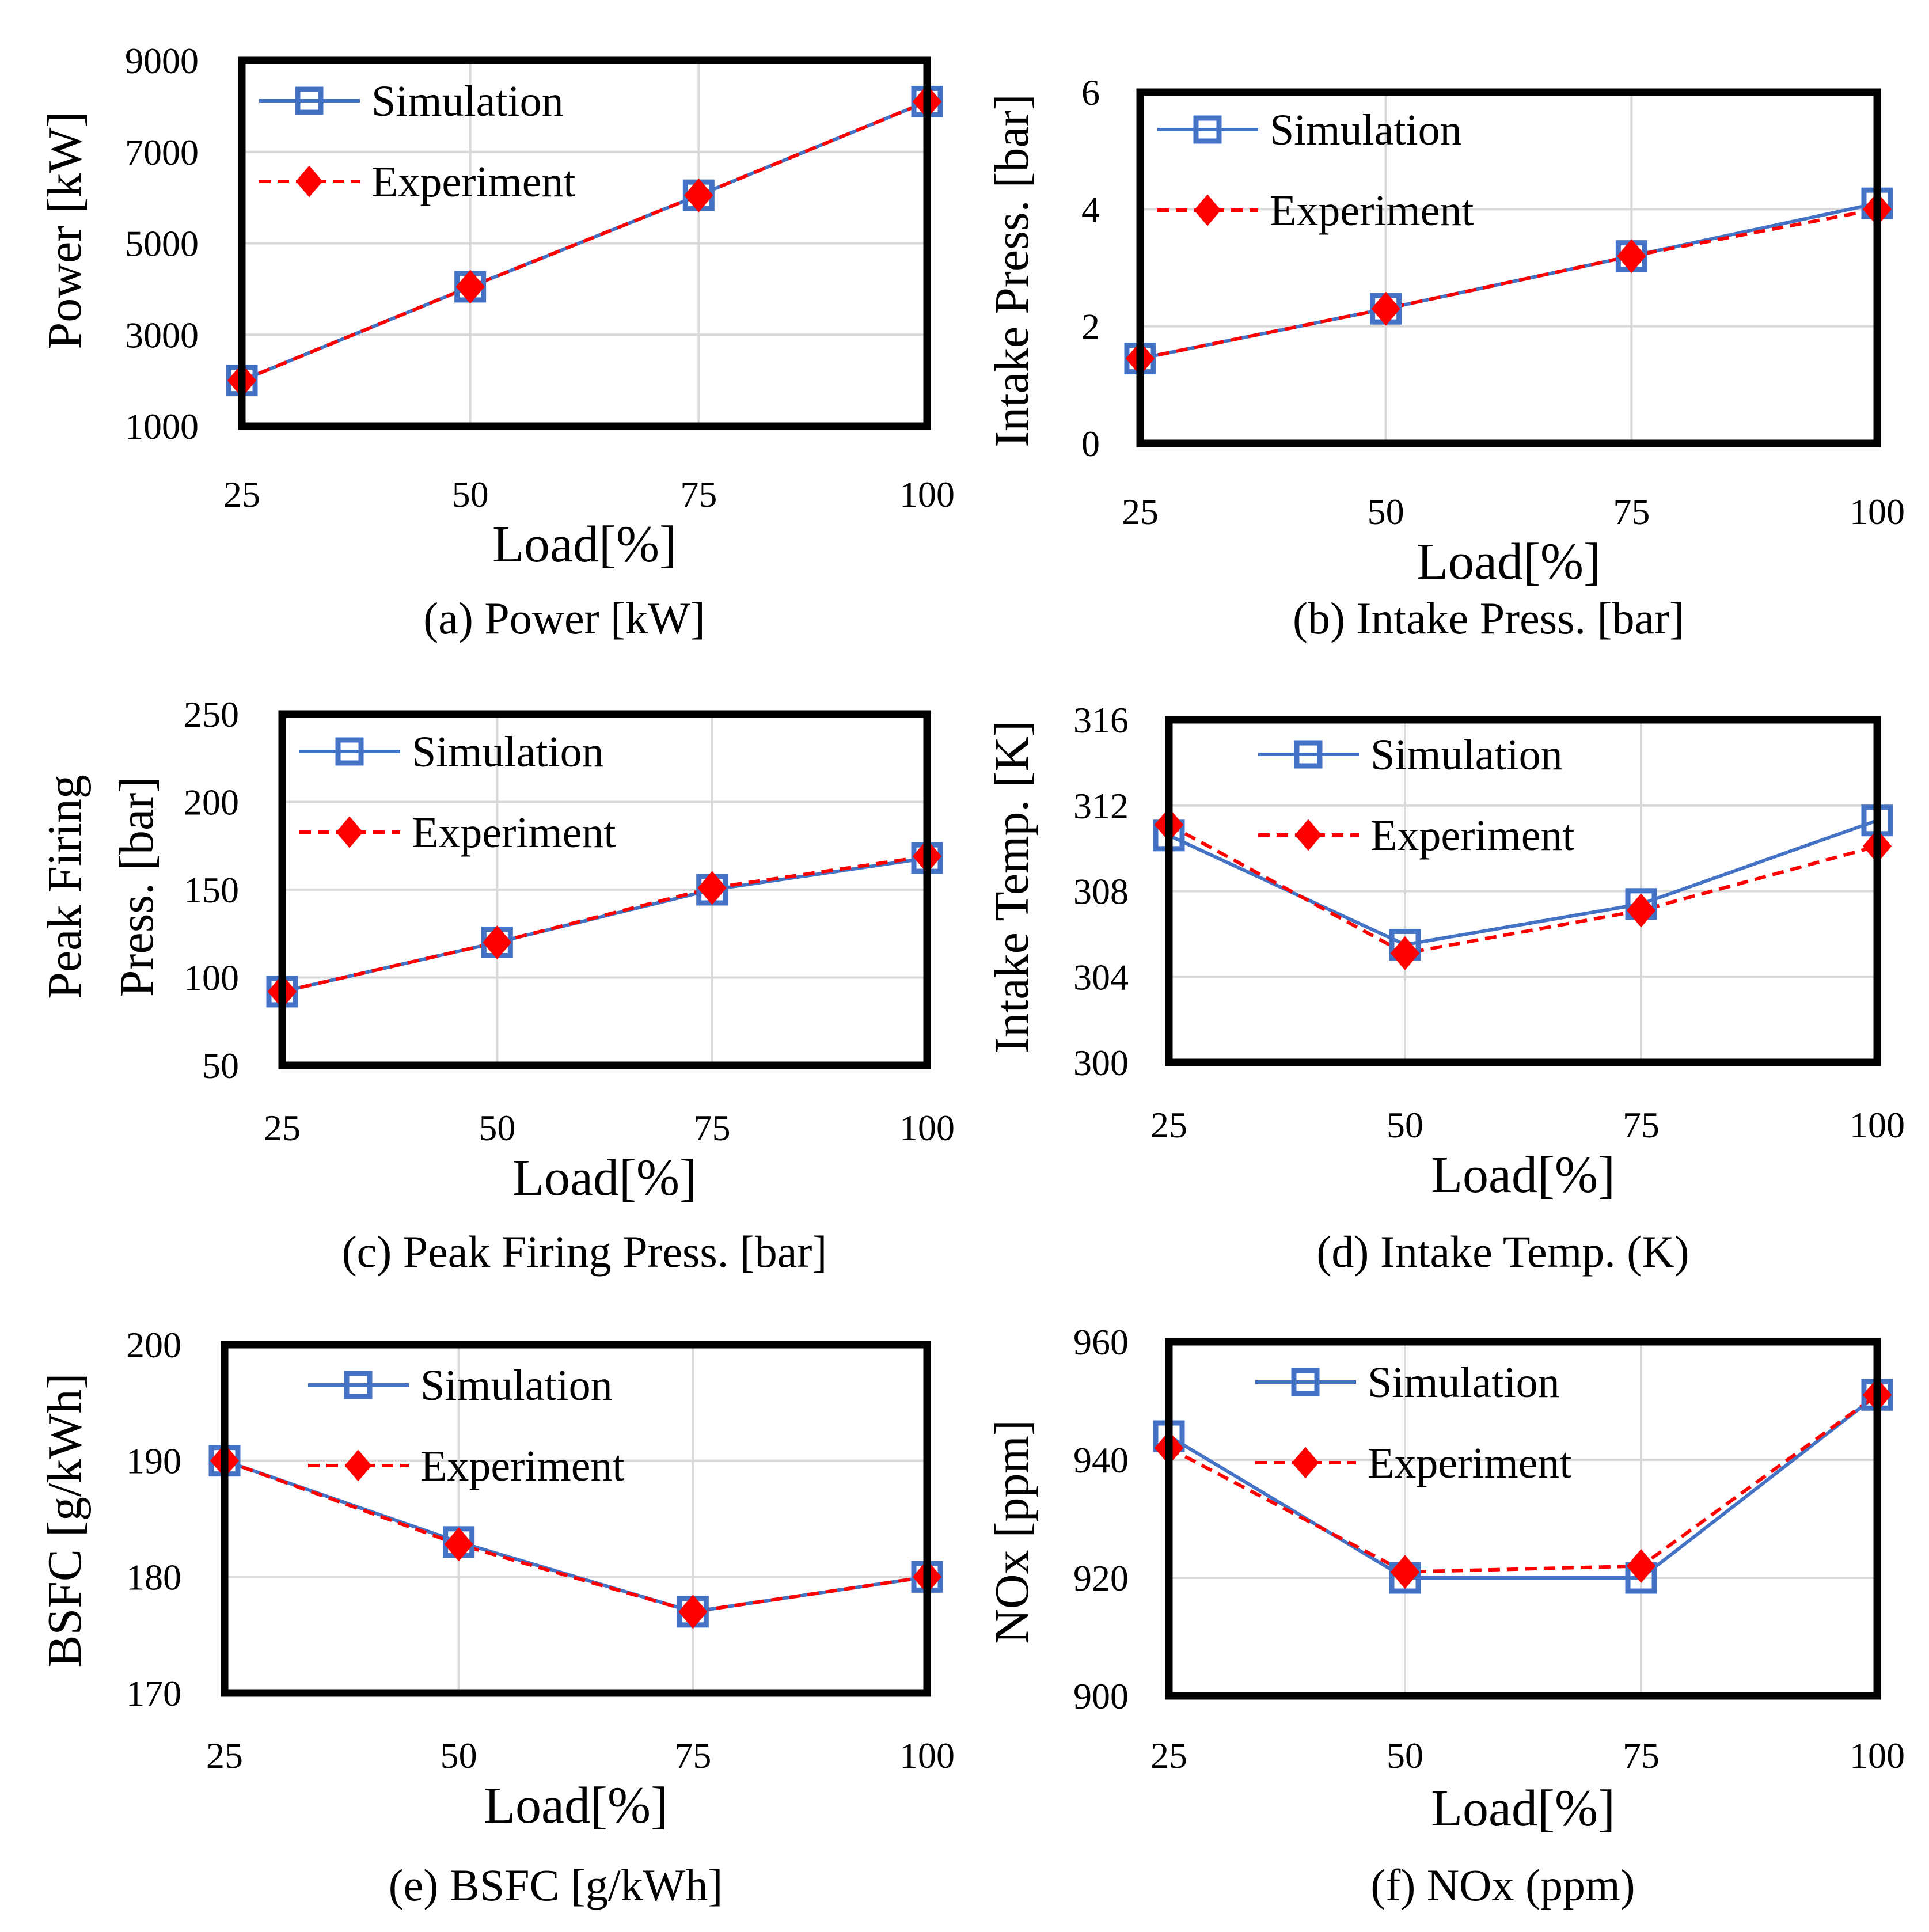 This screenshot has width=1929, height=1932. What do you see at coordinates (220, 1065) in the screenshot?
I see `y-tick-label: 50` at bounding box center [220, 1065].